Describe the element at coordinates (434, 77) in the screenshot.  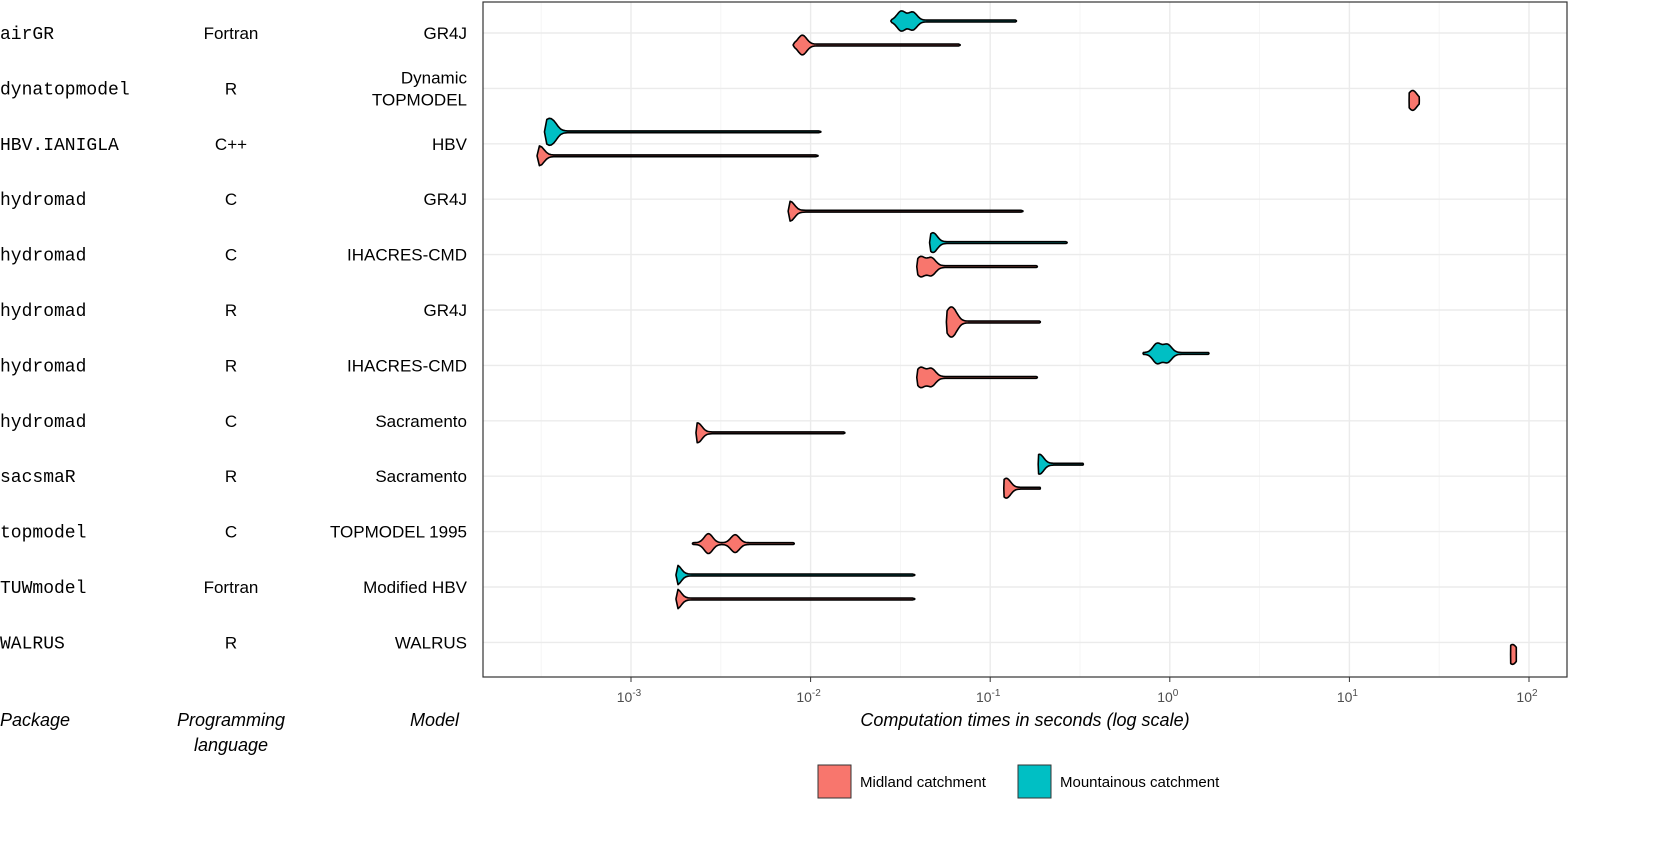
I see `model-label: Dynamic` at that location.